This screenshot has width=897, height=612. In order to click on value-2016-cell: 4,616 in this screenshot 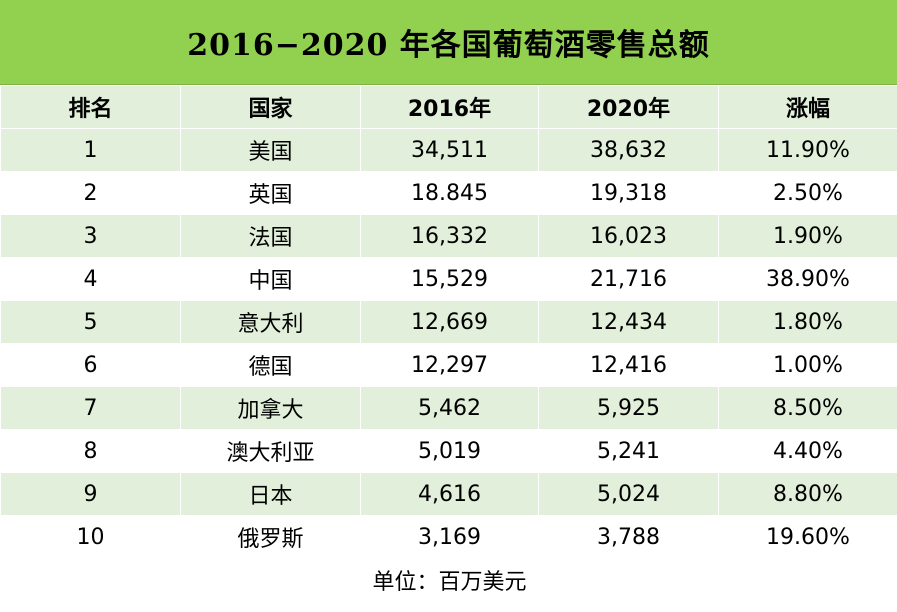, I will do `click(449, 494)`.